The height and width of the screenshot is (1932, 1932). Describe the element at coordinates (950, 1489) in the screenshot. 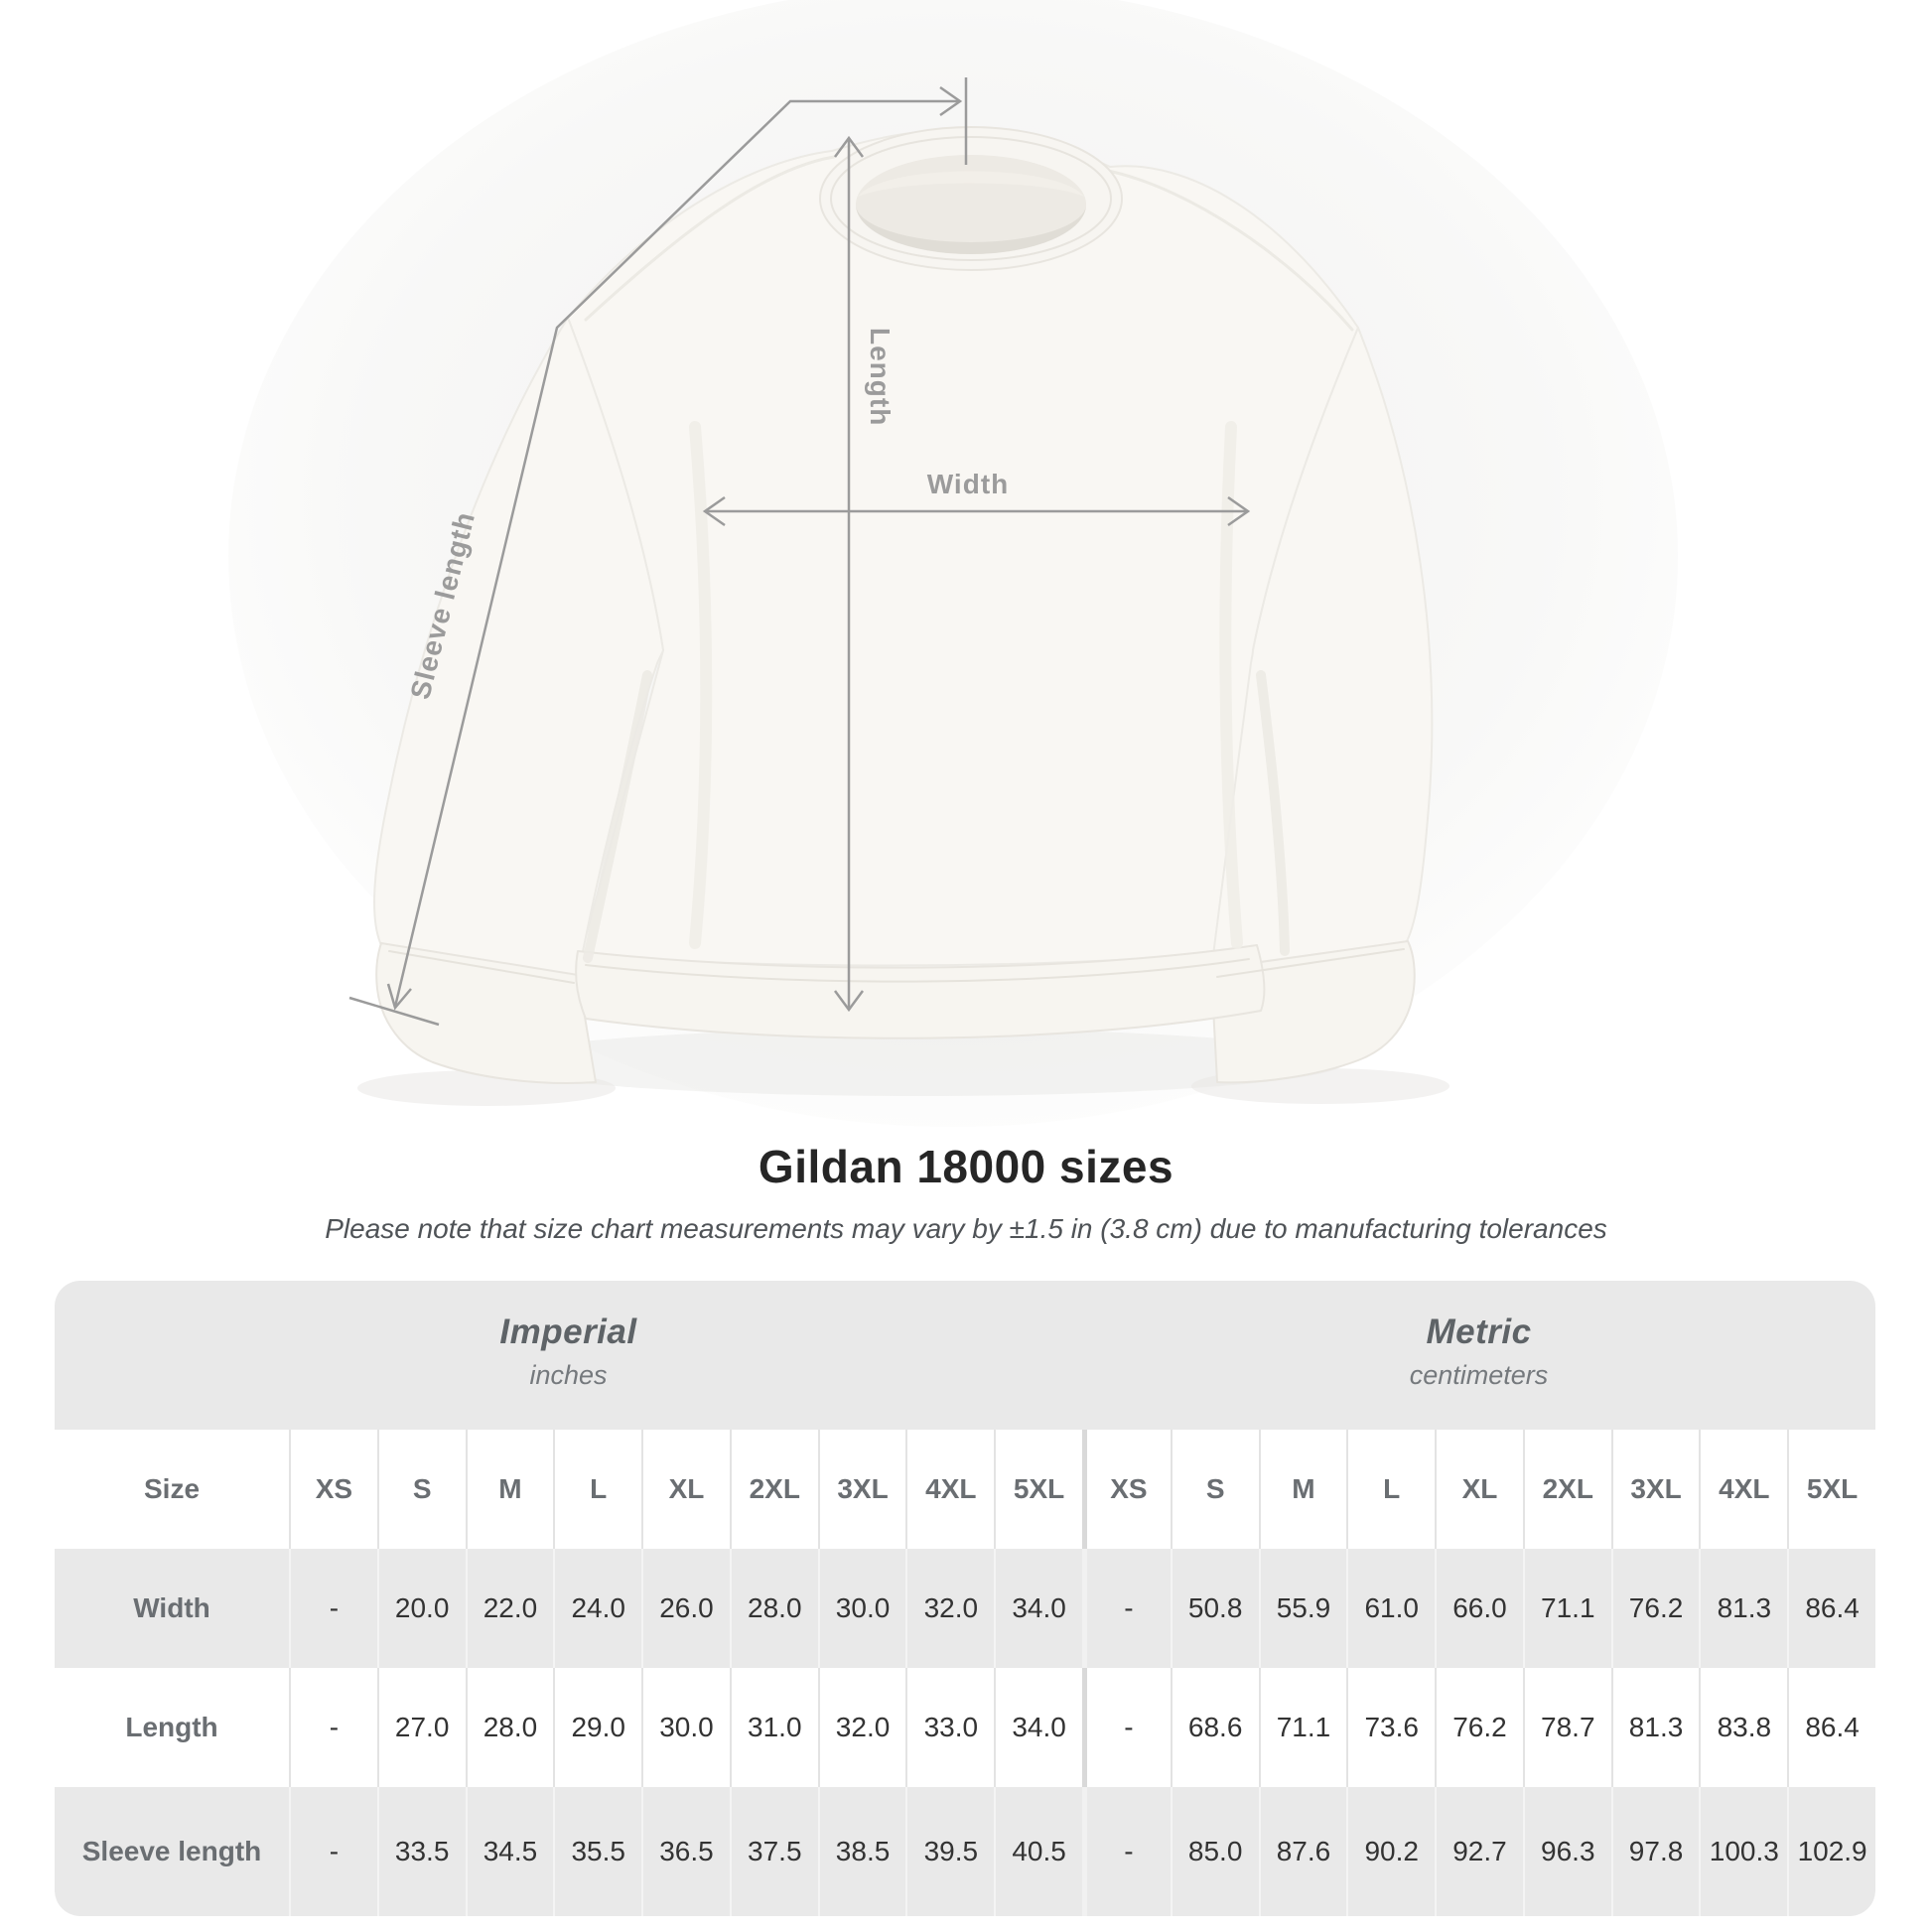

I see `imperial-size-header-4xl: 4XL` at that location.